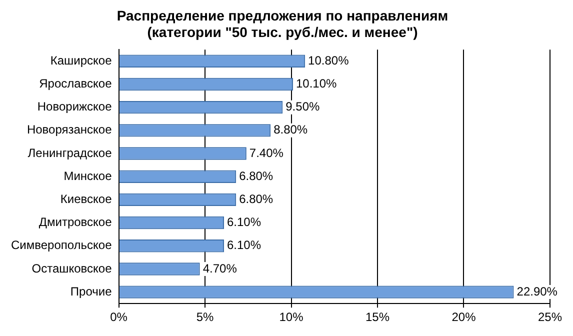  Describe the element at coordinates (329, 60) in the screenshot. I see `data-label: 10.80%` at that location.